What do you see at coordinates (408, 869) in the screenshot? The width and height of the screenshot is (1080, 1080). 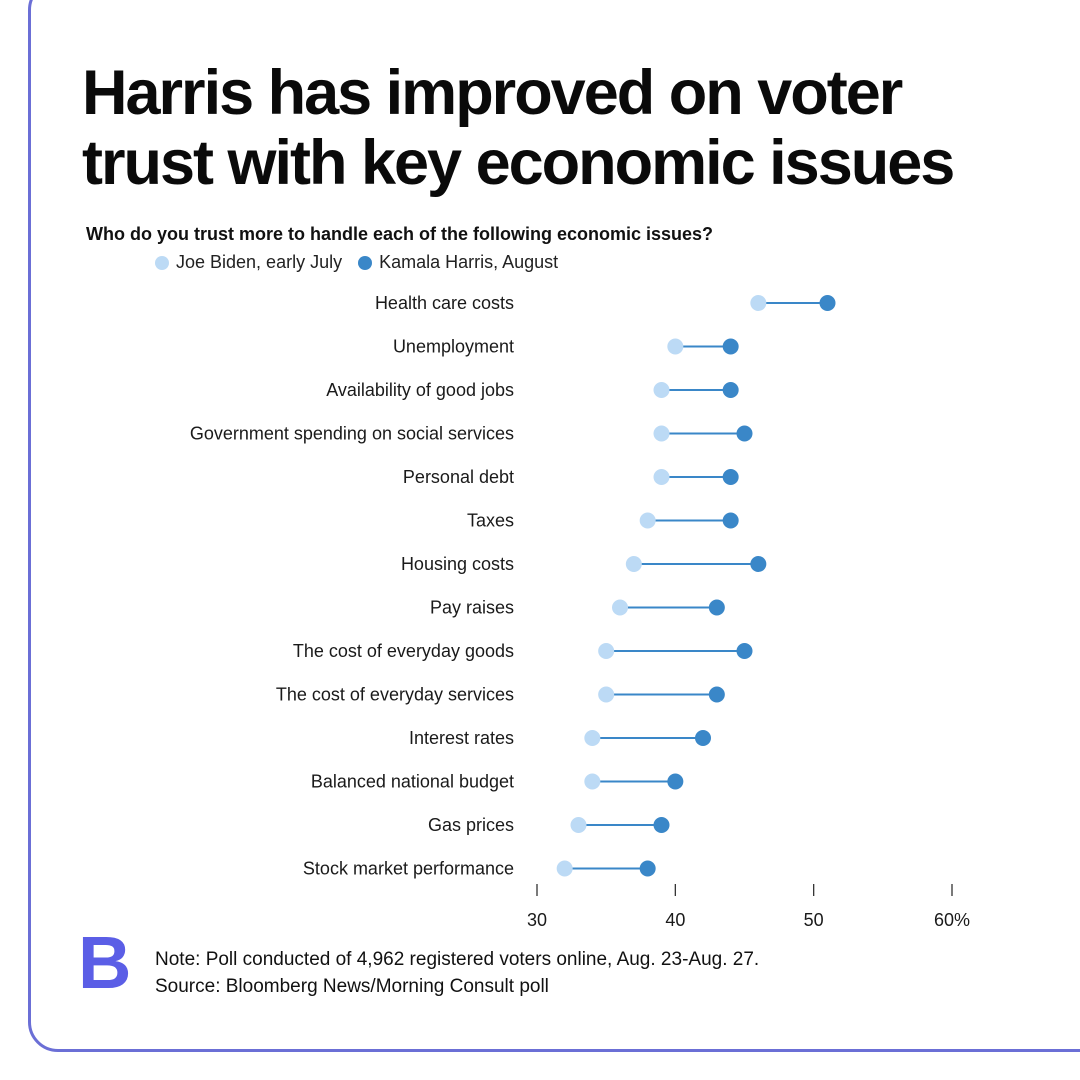 I see `category-label: Stock market performance` at bounding box center [408, 869].